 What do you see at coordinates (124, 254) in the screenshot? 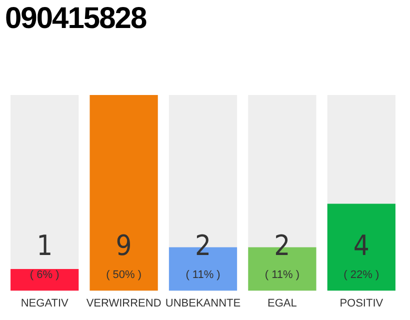
I see `data-label: 9 ( 50% )` at bounding box center [124, 254].